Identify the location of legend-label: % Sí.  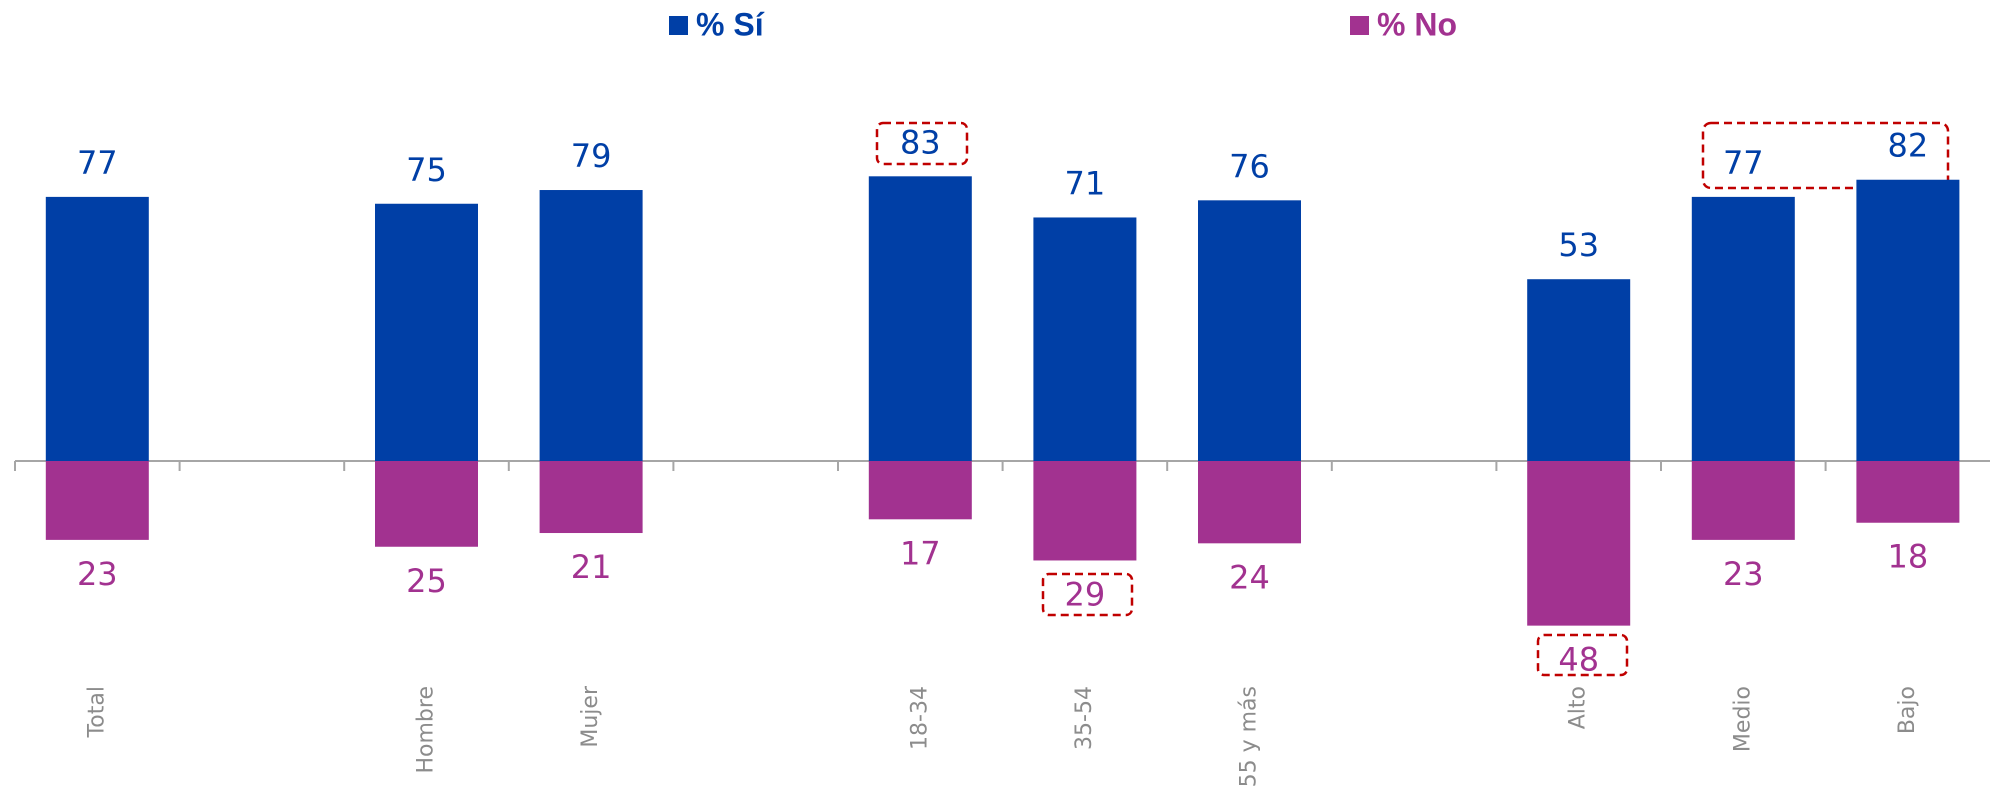
(730, 24).